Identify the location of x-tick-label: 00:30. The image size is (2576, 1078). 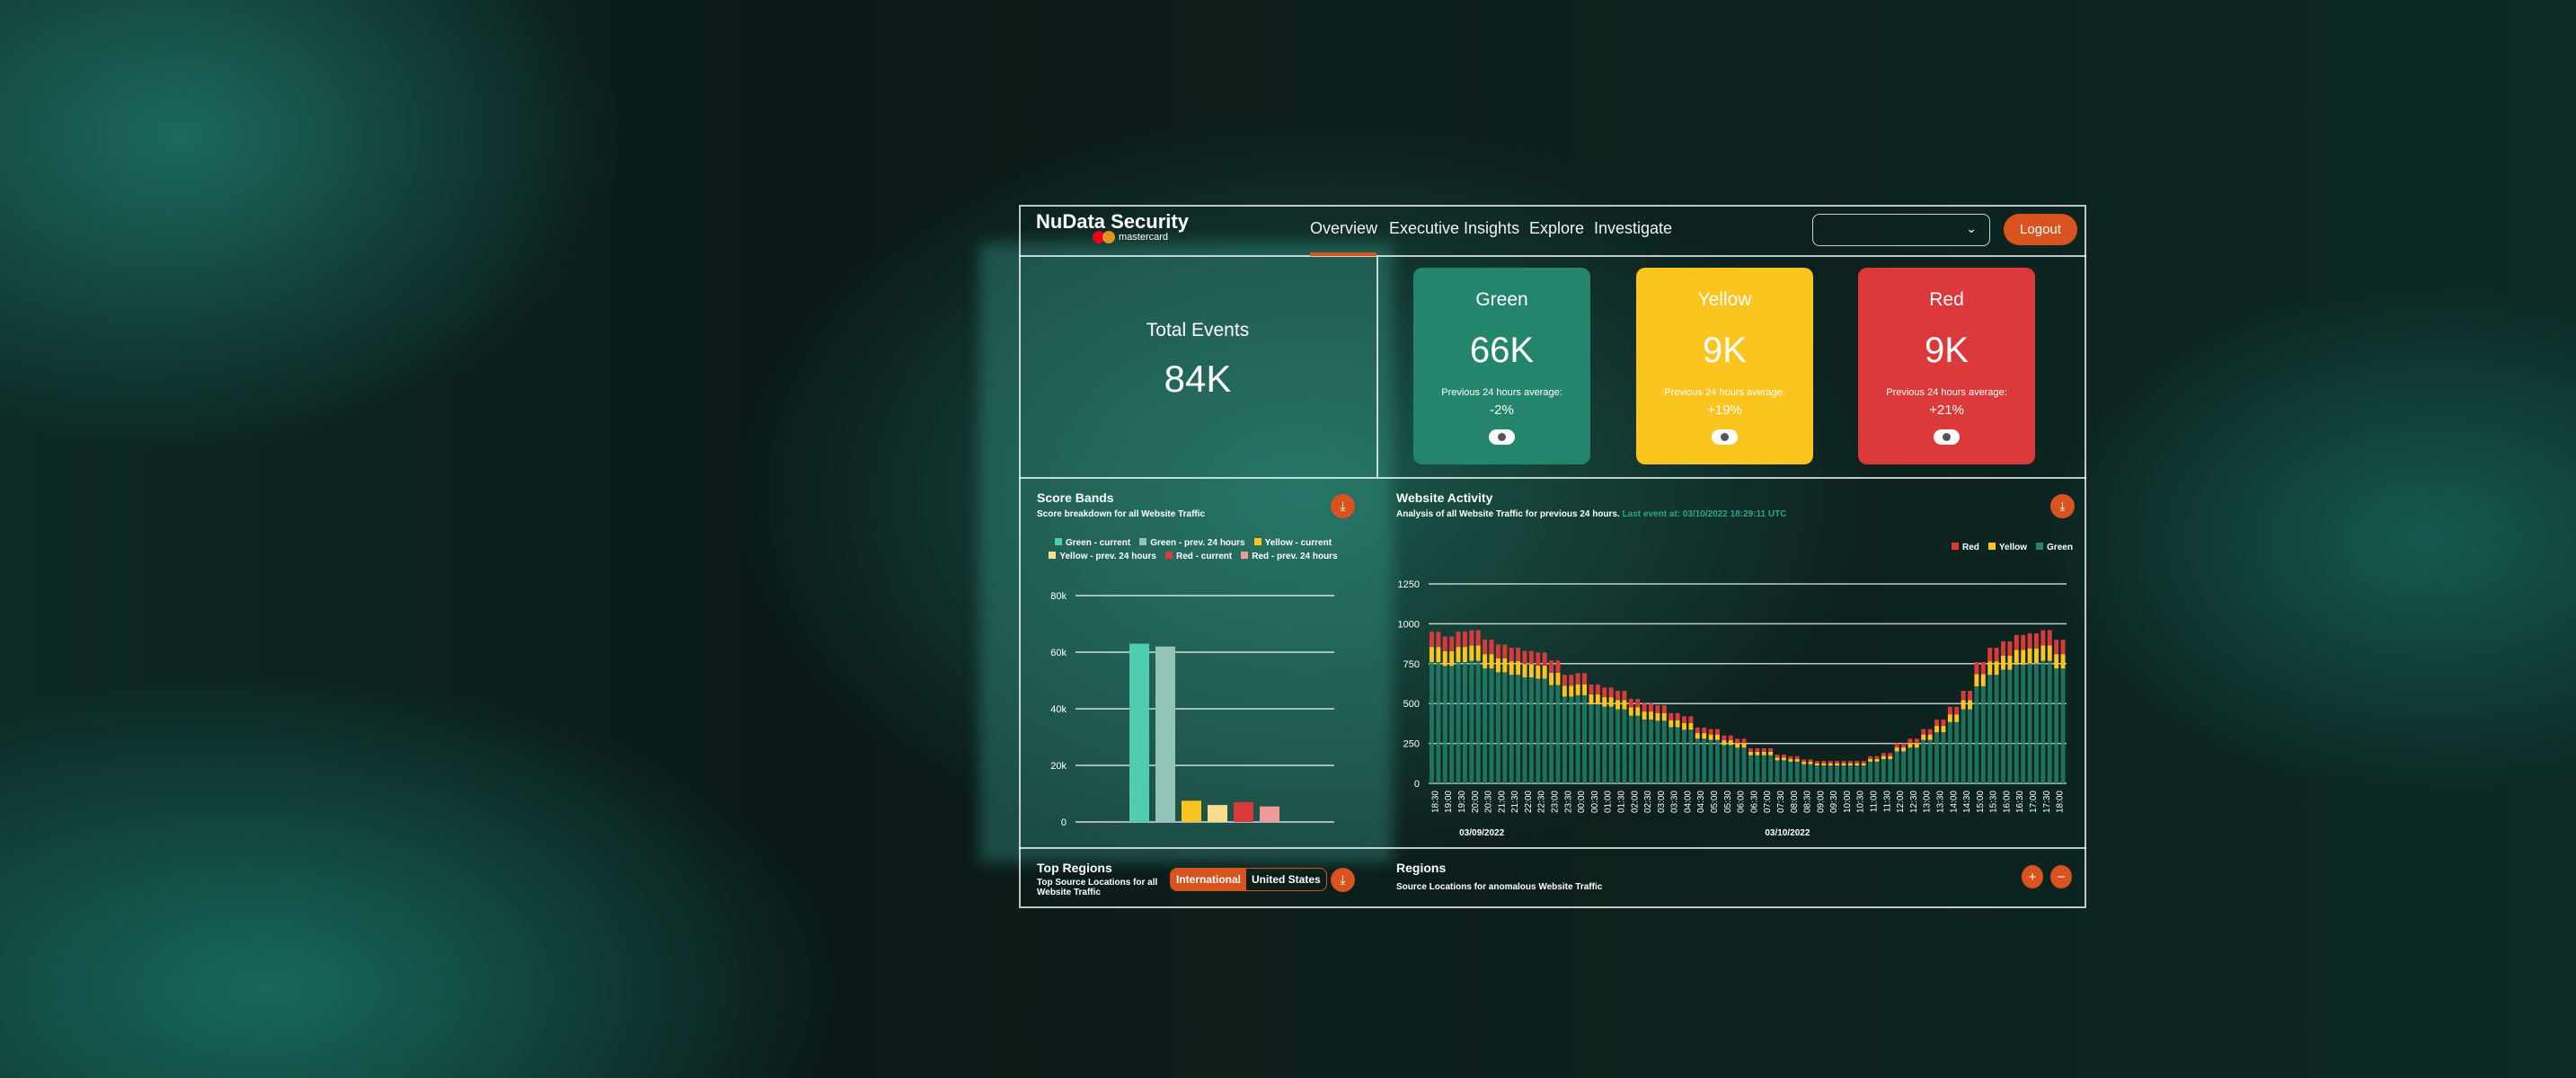
(1595, 802).